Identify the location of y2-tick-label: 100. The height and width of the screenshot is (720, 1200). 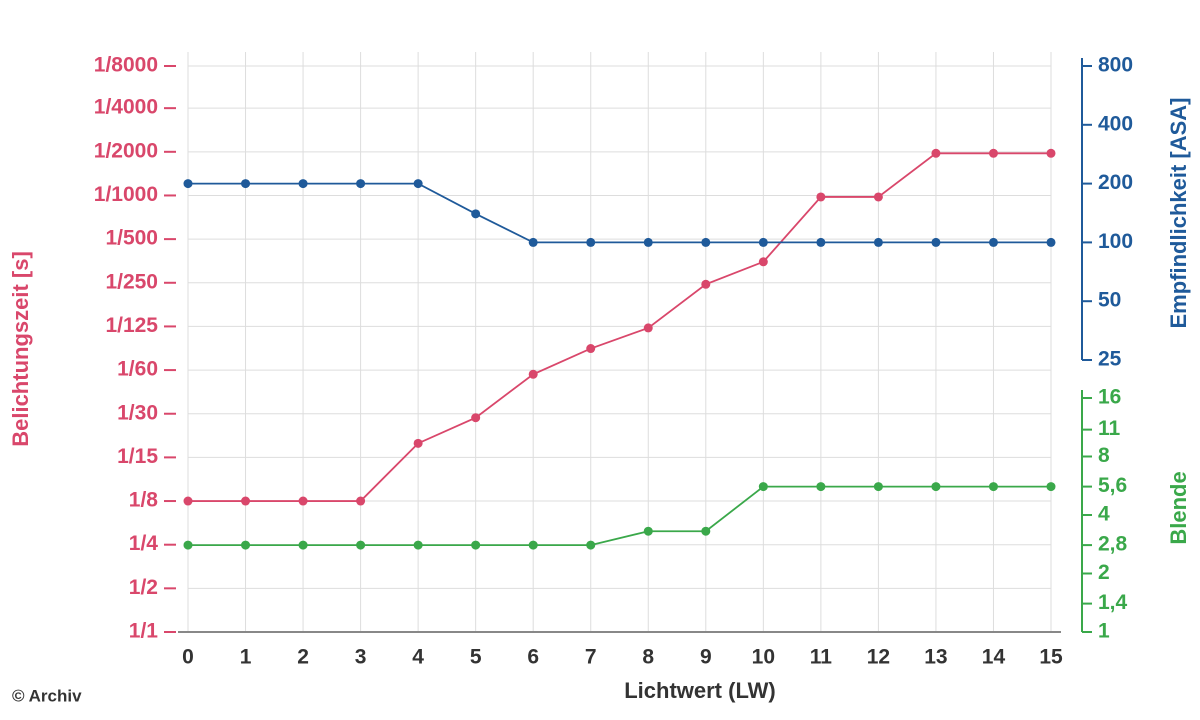
(1115, 241).